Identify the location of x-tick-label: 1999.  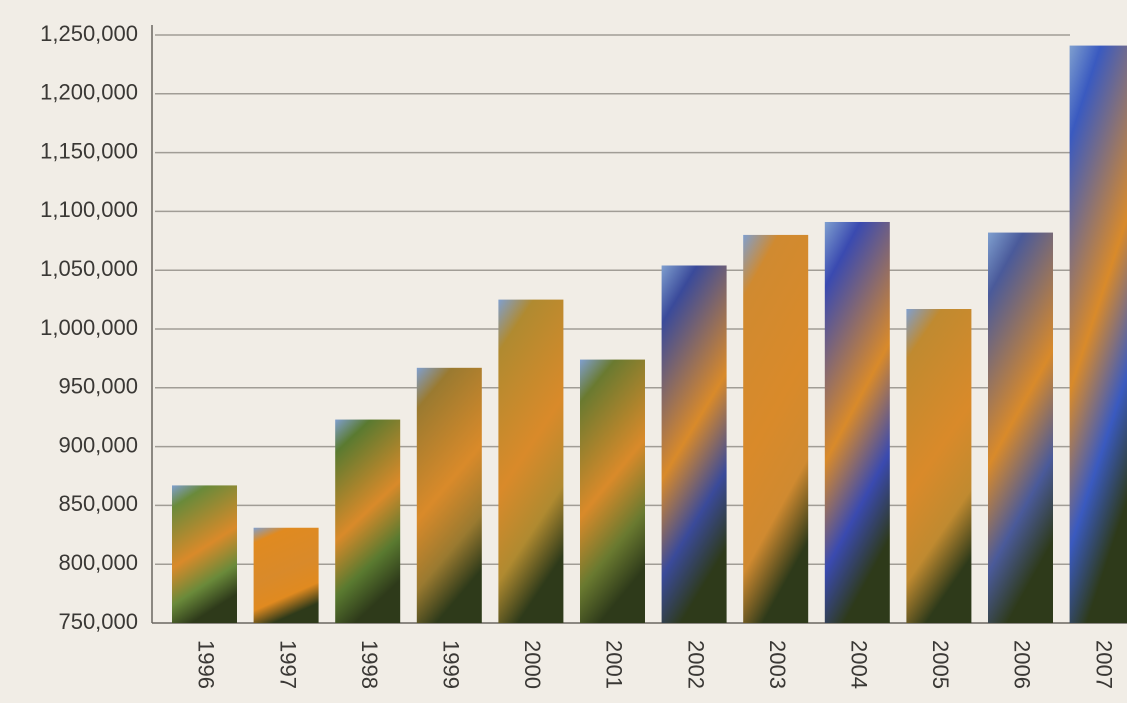
(450, 664).